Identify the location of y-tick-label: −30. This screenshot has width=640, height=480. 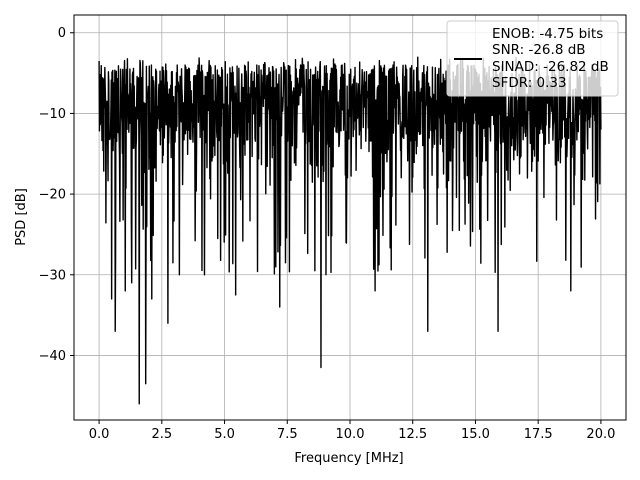
(52, 275).